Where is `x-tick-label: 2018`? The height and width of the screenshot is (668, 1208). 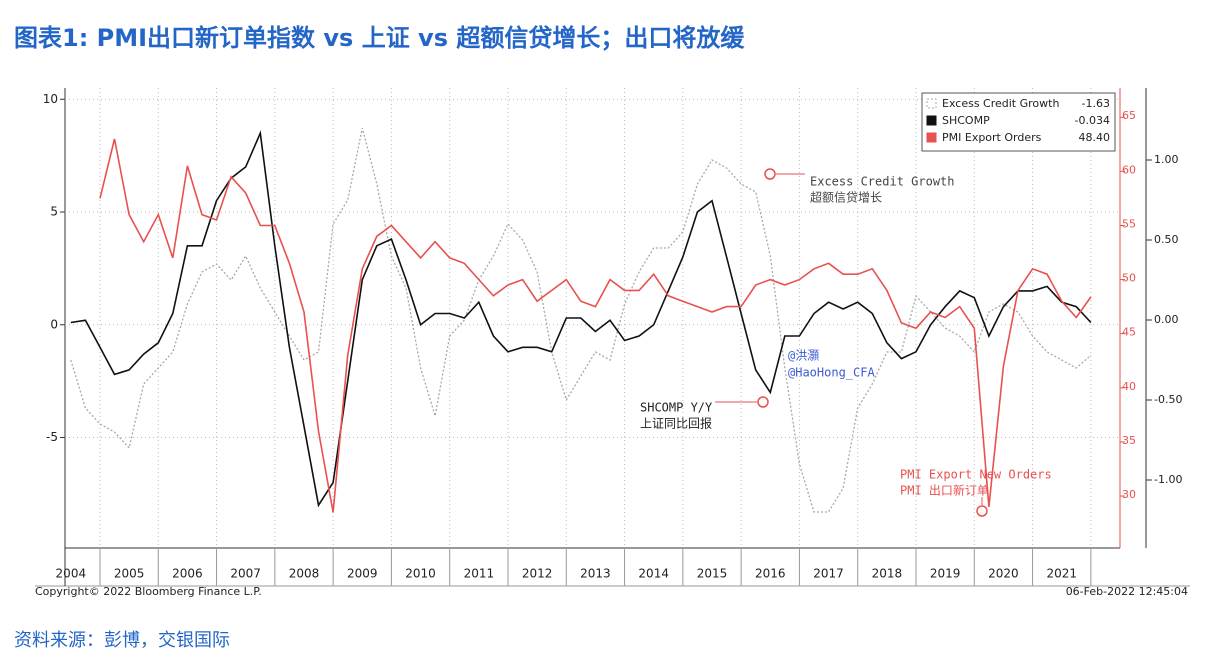 x-tick-label: 2018 is located at coordinates (887, 574).